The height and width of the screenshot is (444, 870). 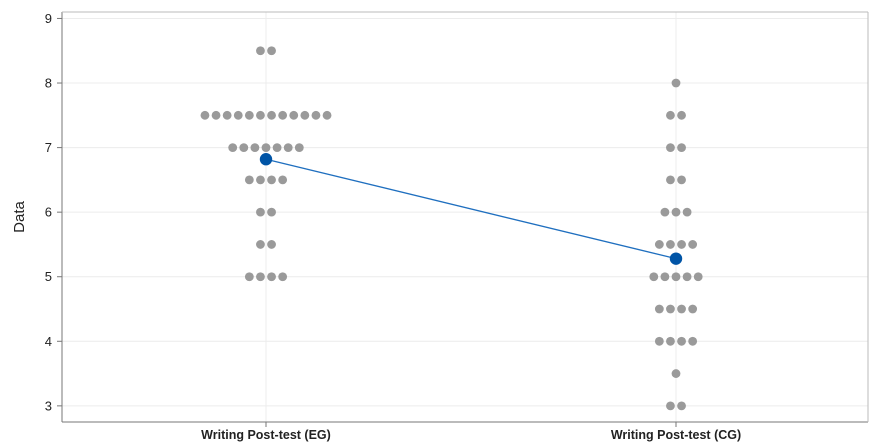 What do you see at coordinates (48, 83) in the screenshot?
I see `y-tick-label: 8` at bounding box center [48, 83].